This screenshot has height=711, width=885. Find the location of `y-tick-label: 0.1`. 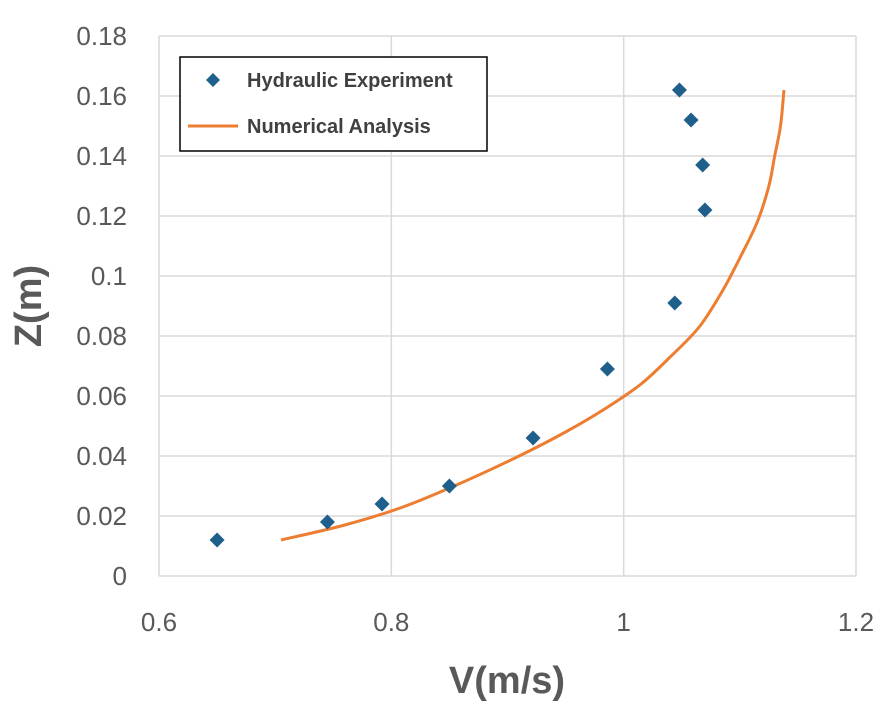

y-tick-label: 0.1 is located at coordinates (109, 276).